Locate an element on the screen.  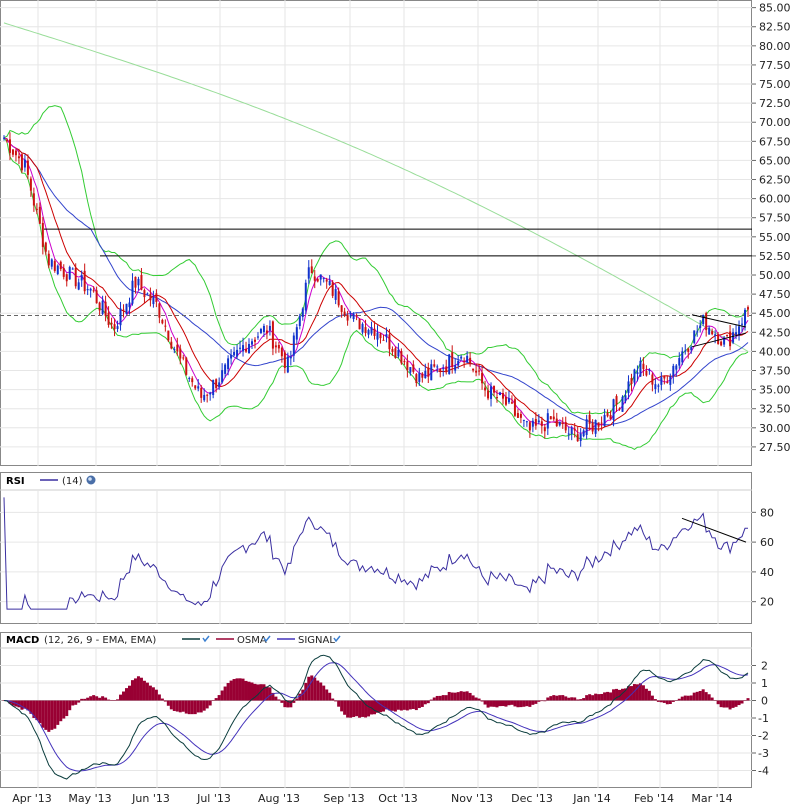
price-tick-label: 70.00 is located at coordinates (775, 122).